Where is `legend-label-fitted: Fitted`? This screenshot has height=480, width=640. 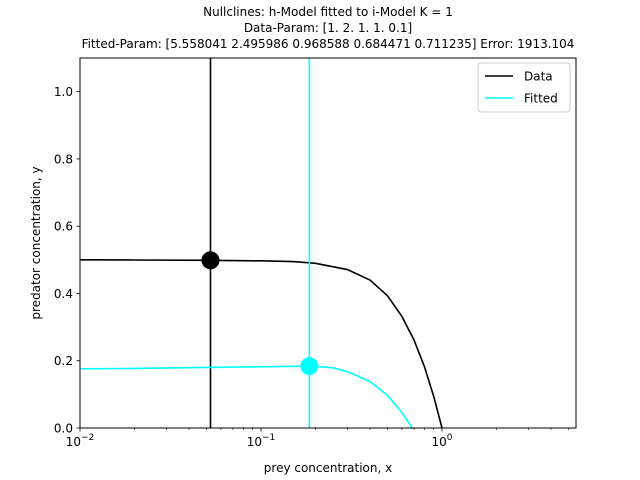
legend-label-fitted: Fitted is located at coordinates (541, 99).